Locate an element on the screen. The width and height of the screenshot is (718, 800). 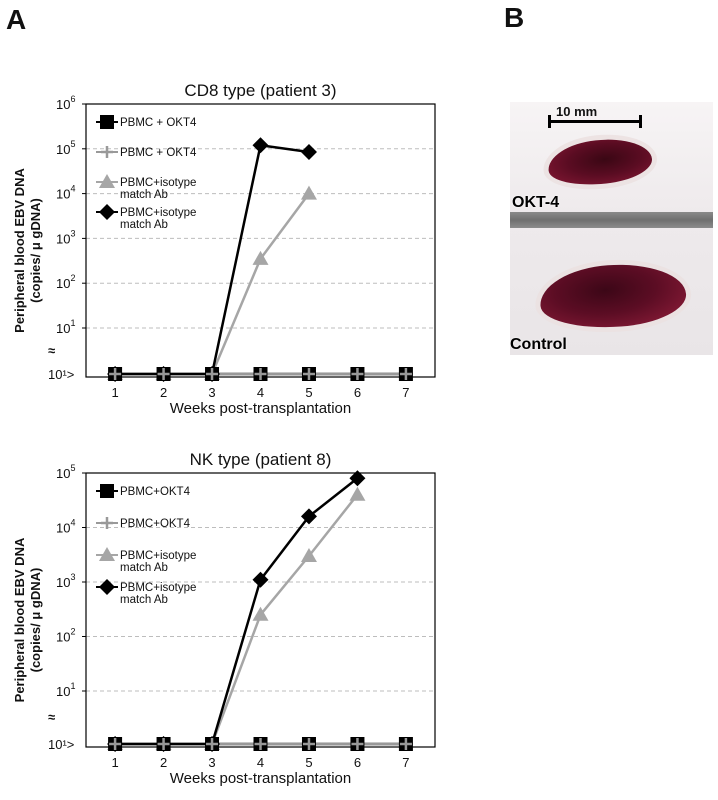
spleen-photo: 10 mm OKT-4 Control is located at coordinates (611, 228).